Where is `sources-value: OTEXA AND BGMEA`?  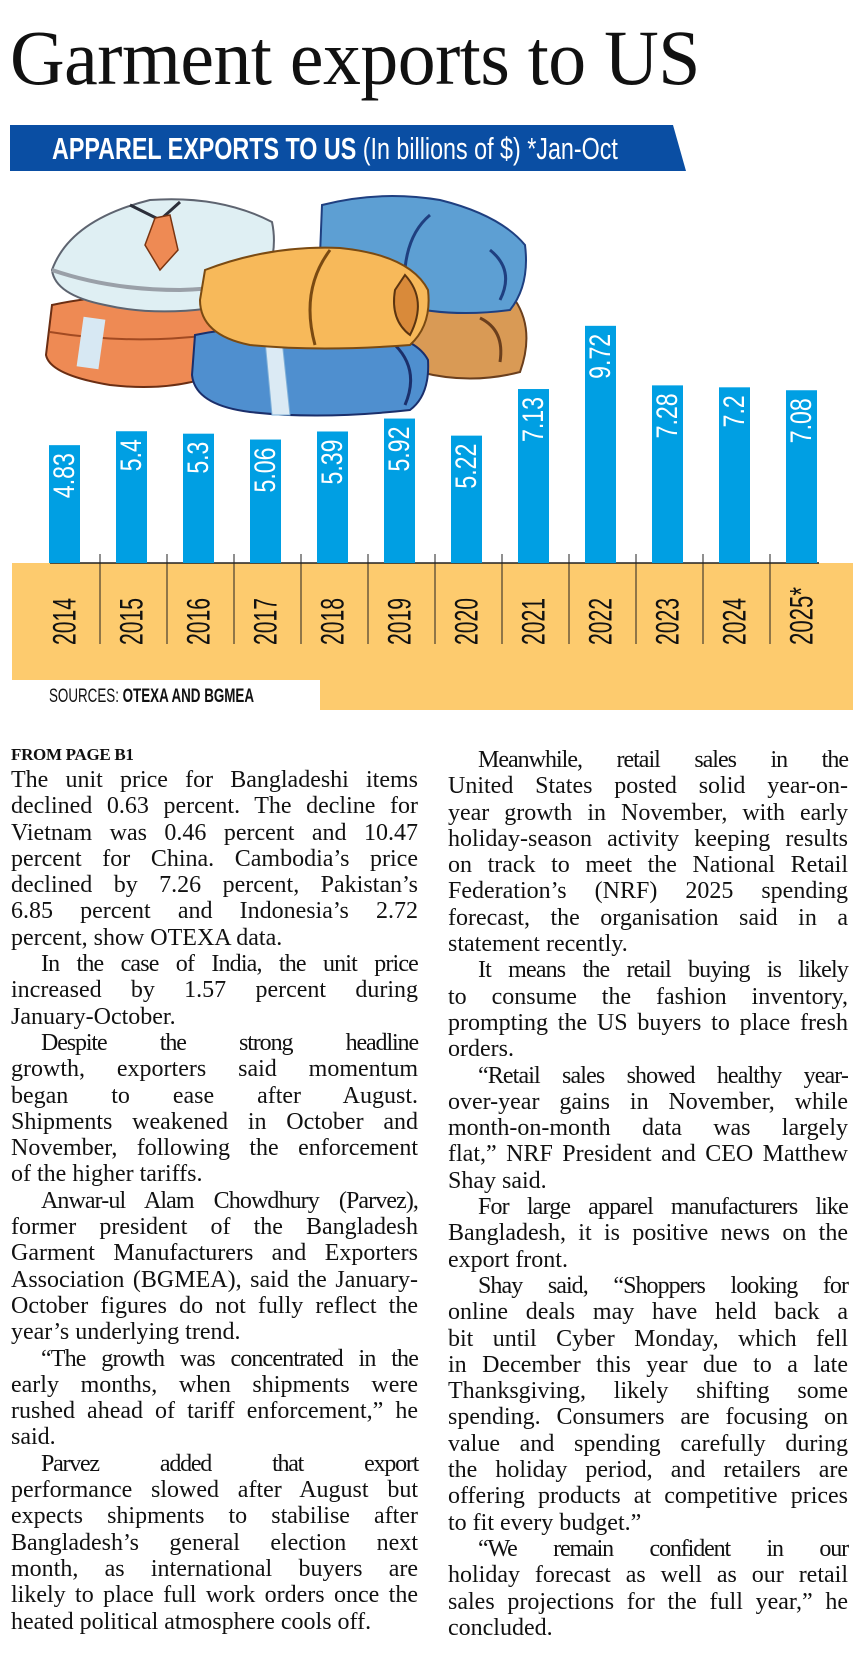
sources-value: OTEXA AND BGMEA is located at coordinates (186, 696).